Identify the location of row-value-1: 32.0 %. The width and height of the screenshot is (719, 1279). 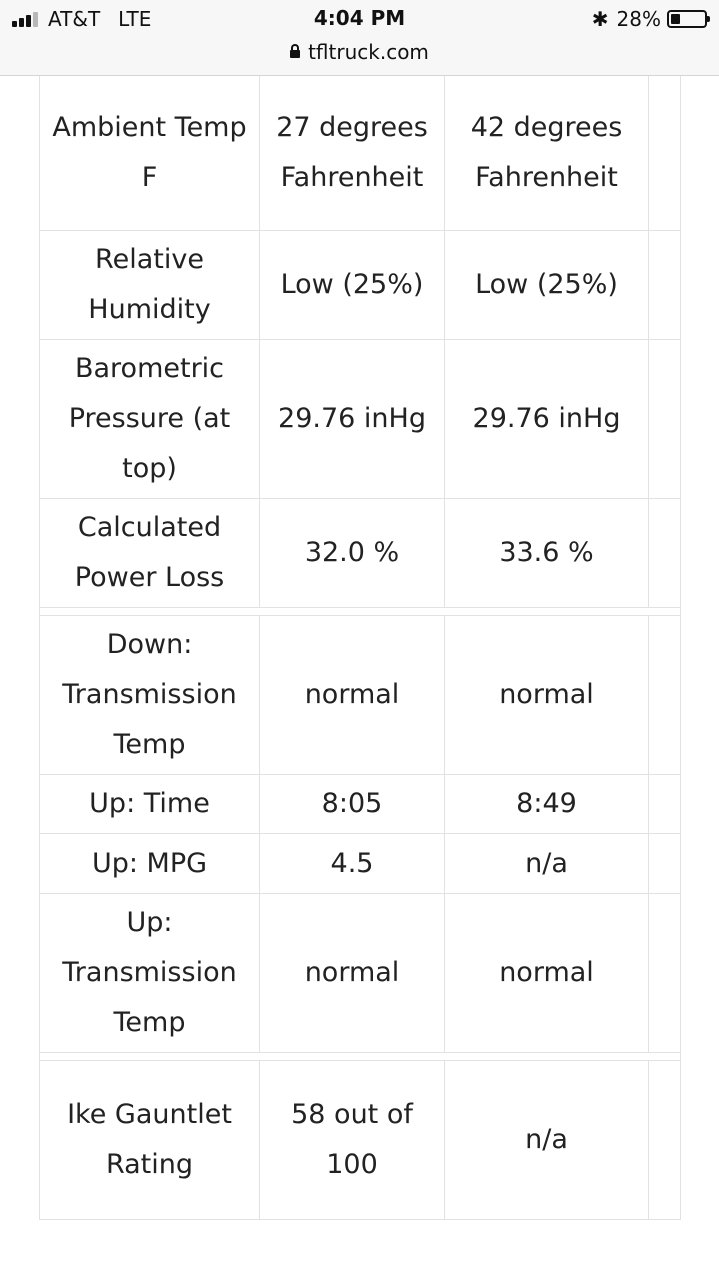
(352, 553).